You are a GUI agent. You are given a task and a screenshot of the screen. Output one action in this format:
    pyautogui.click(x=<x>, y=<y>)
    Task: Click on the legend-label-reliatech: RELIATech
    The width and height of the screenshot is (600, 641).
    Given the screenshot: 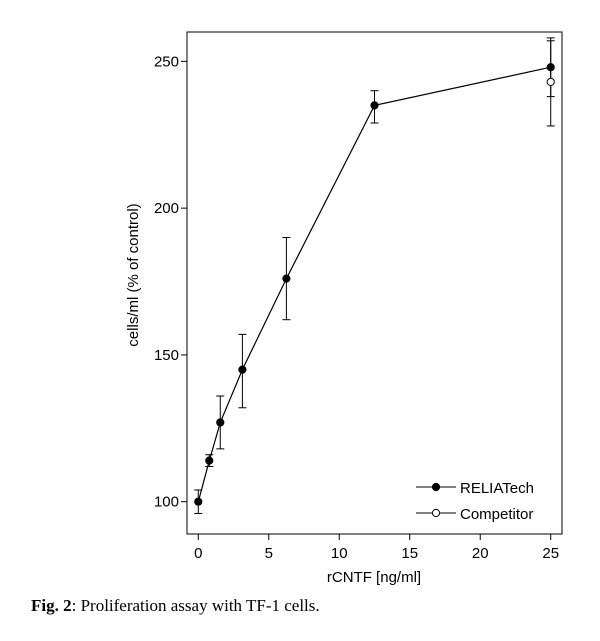 What is the action you would take?
    pyautogui.click(x=497, y=488)
    